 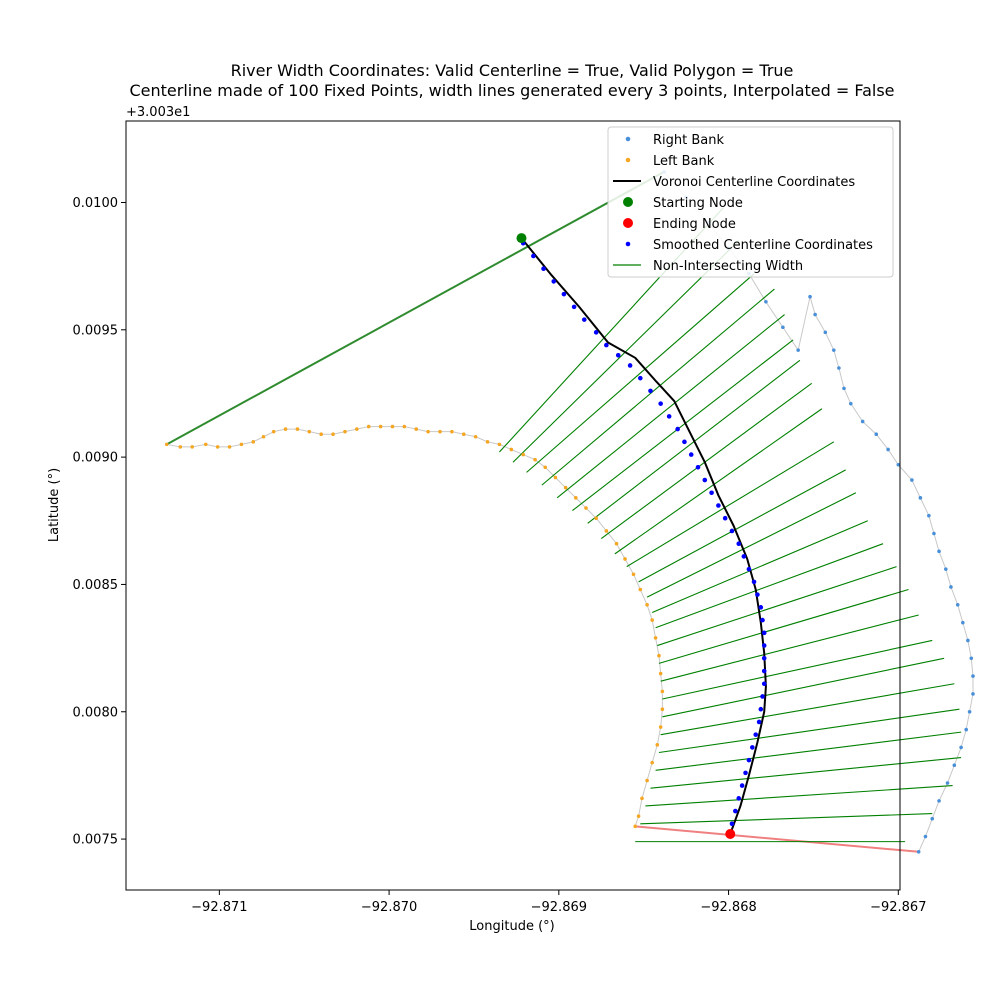 What do you see at coordinates (158, 112) in the screenshot?
I see `y-offset-label: +3.003e1` at bounding box center [158, 112].